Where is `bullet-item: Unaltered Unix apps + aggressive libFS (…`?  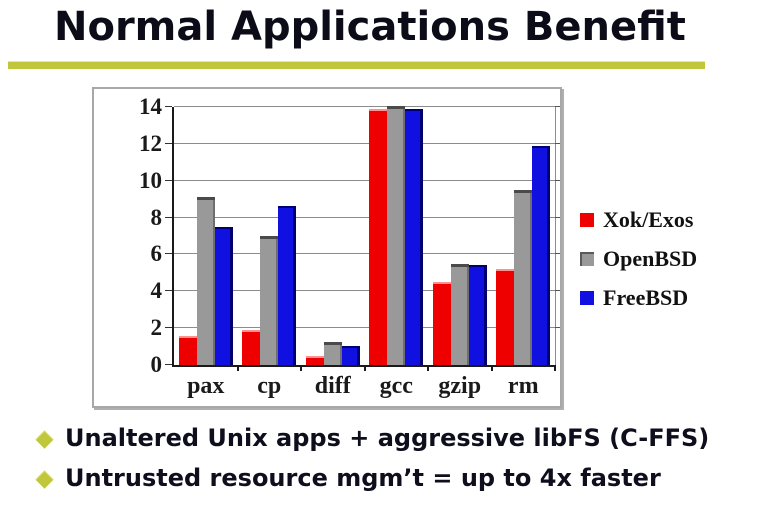 bullet-item: Unaltered Unix apps + aggressive libFS (… is located at coordinates (372, 438).